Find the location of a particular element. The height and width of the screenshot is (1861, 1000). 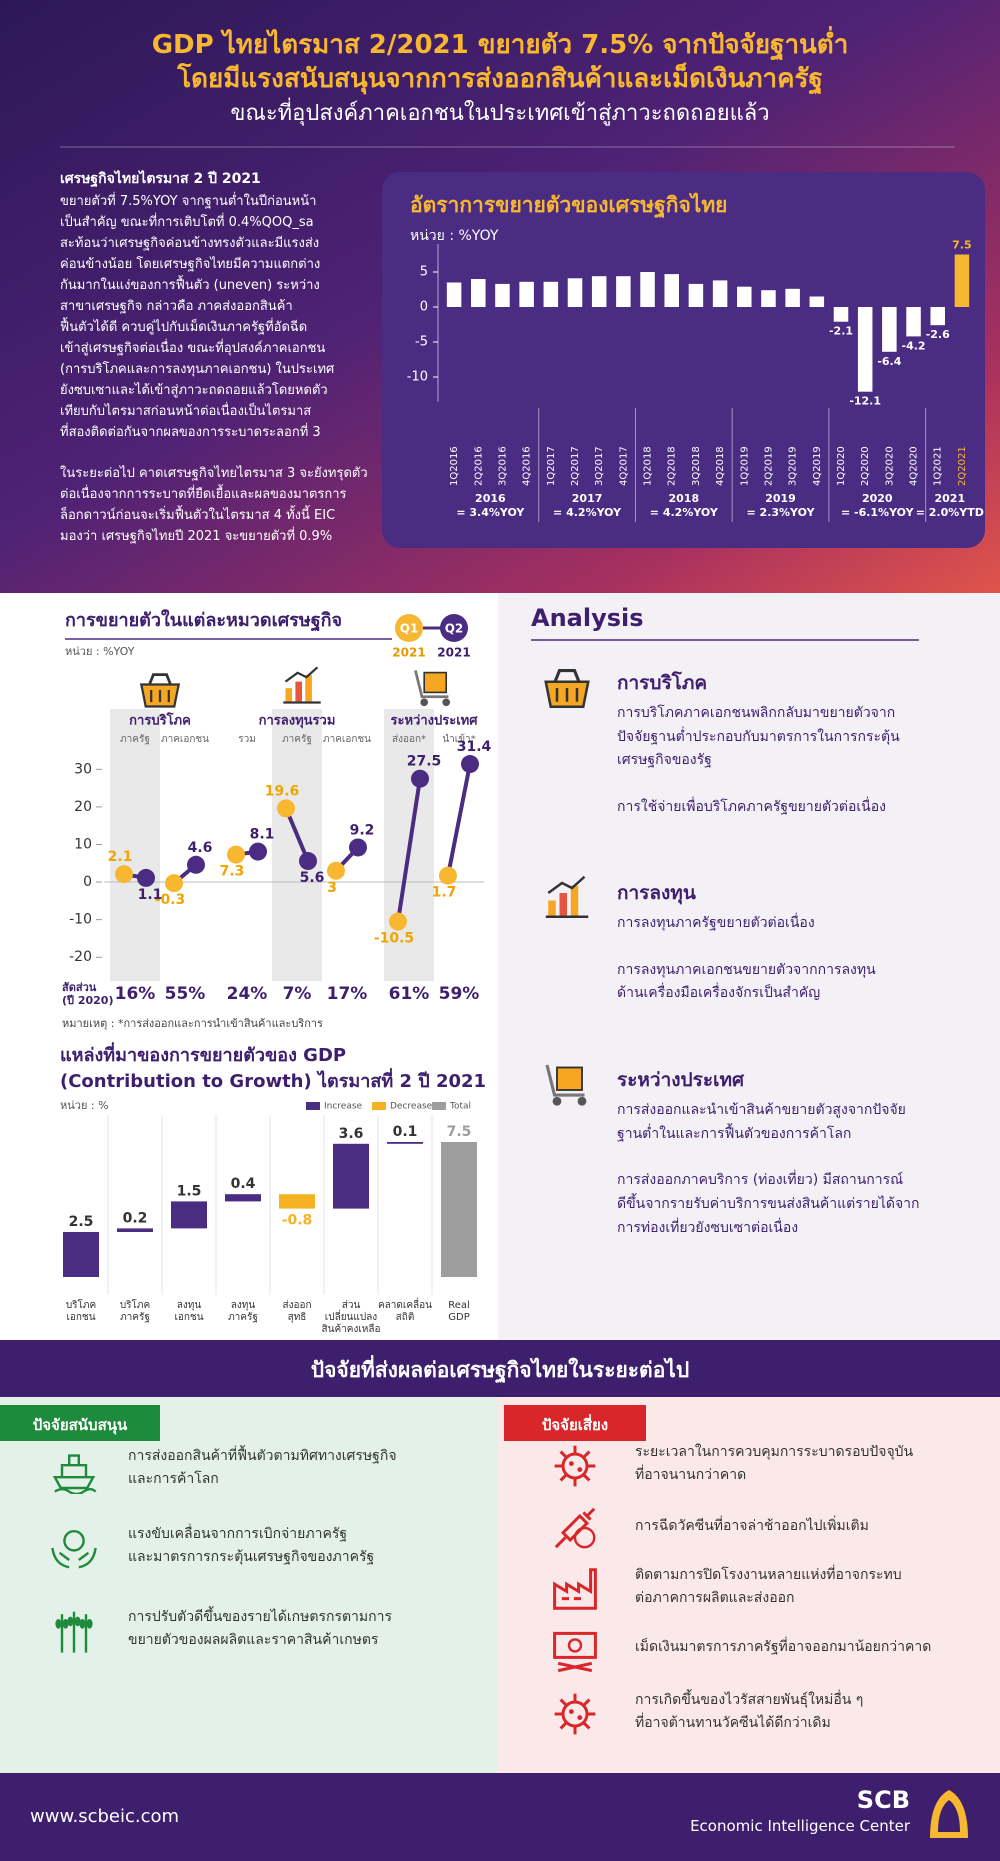

y-tick-label: -10 is located at coordinates (80, 920).